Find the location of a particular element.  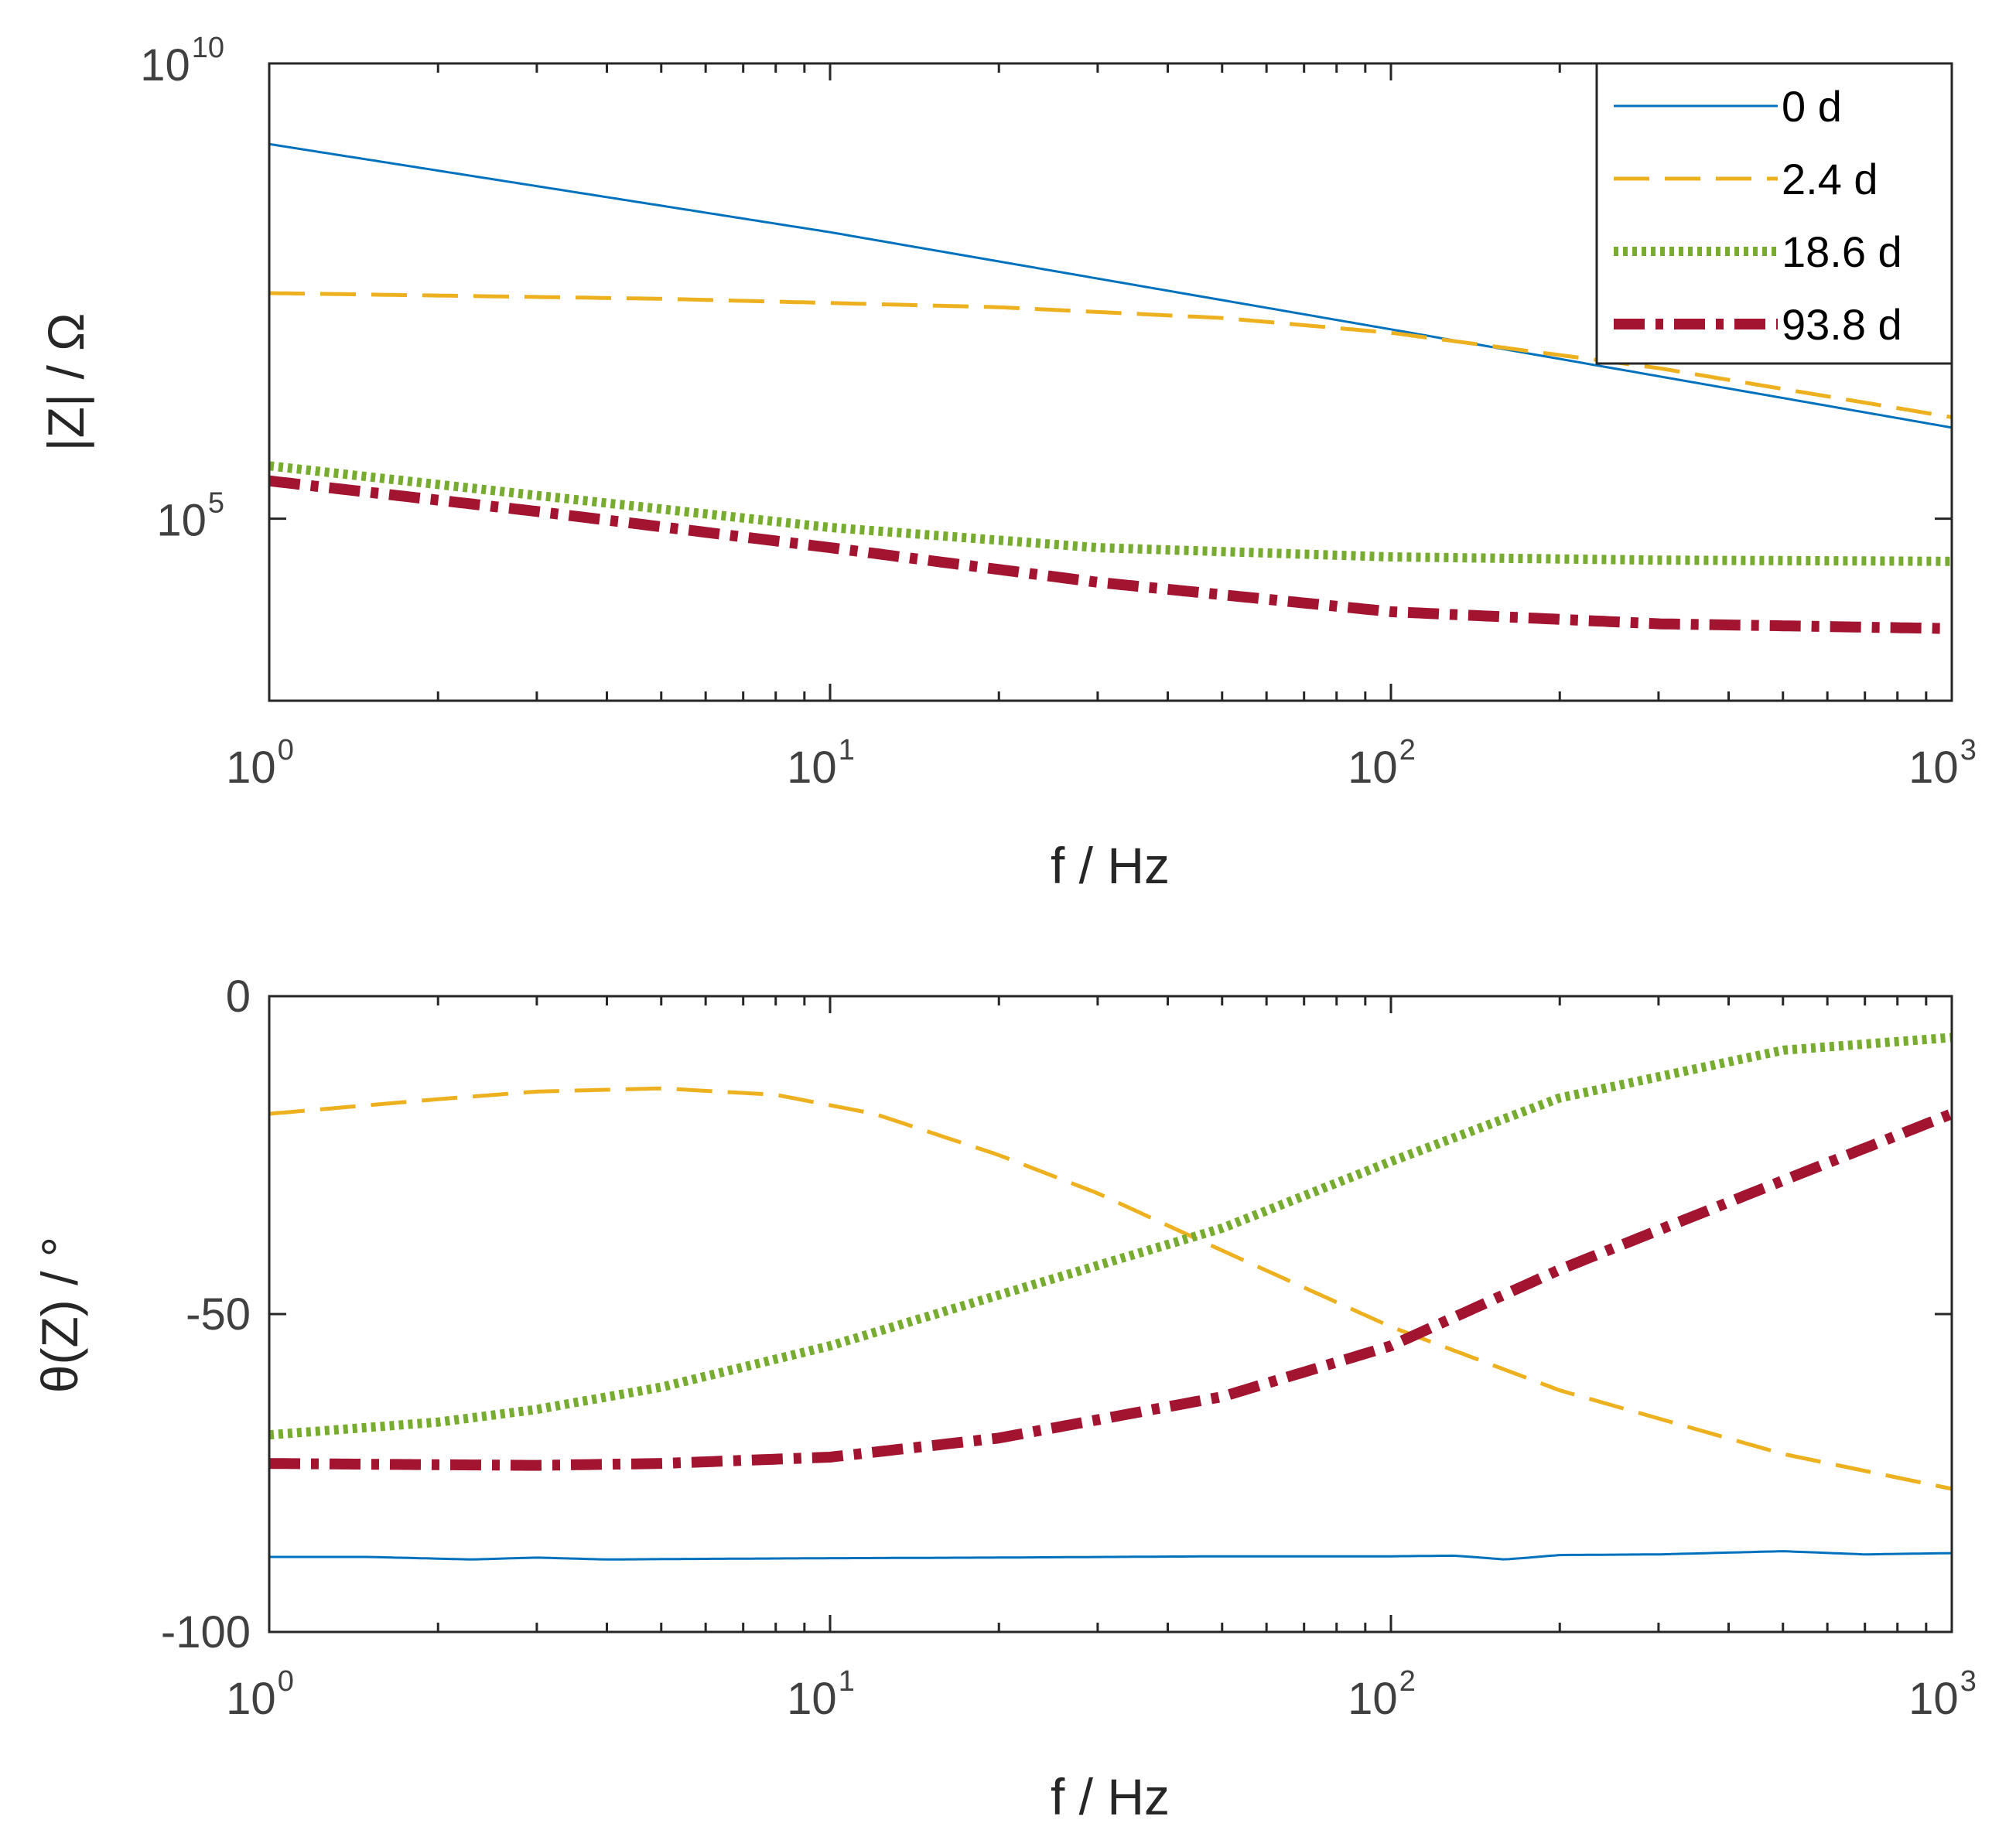

y-tick-label: -100 is located at coordinates (206, 1632).